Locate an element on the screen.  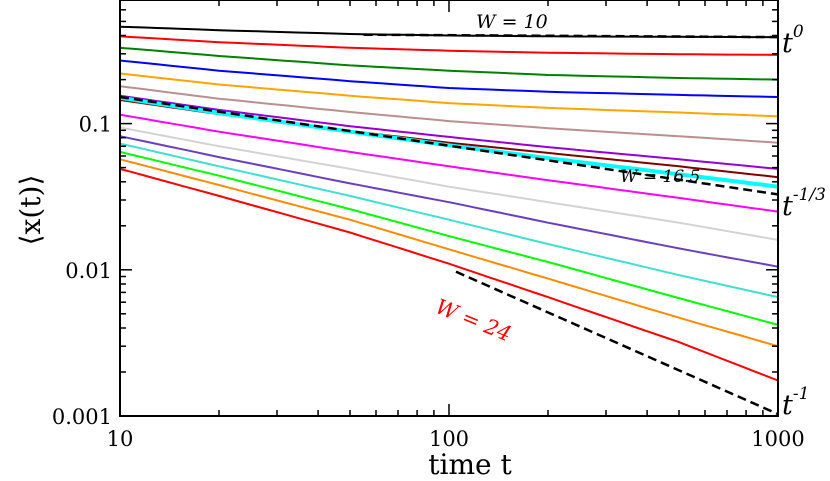
x-tick-label-2: 100 is located at coordinates (449, 439).